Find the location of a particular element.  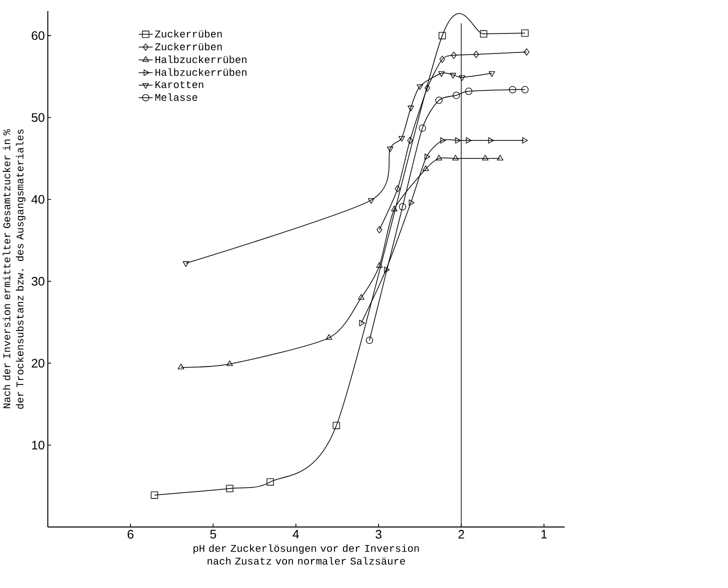

x-tick-label: 4 is located at coordinates (295, 534).